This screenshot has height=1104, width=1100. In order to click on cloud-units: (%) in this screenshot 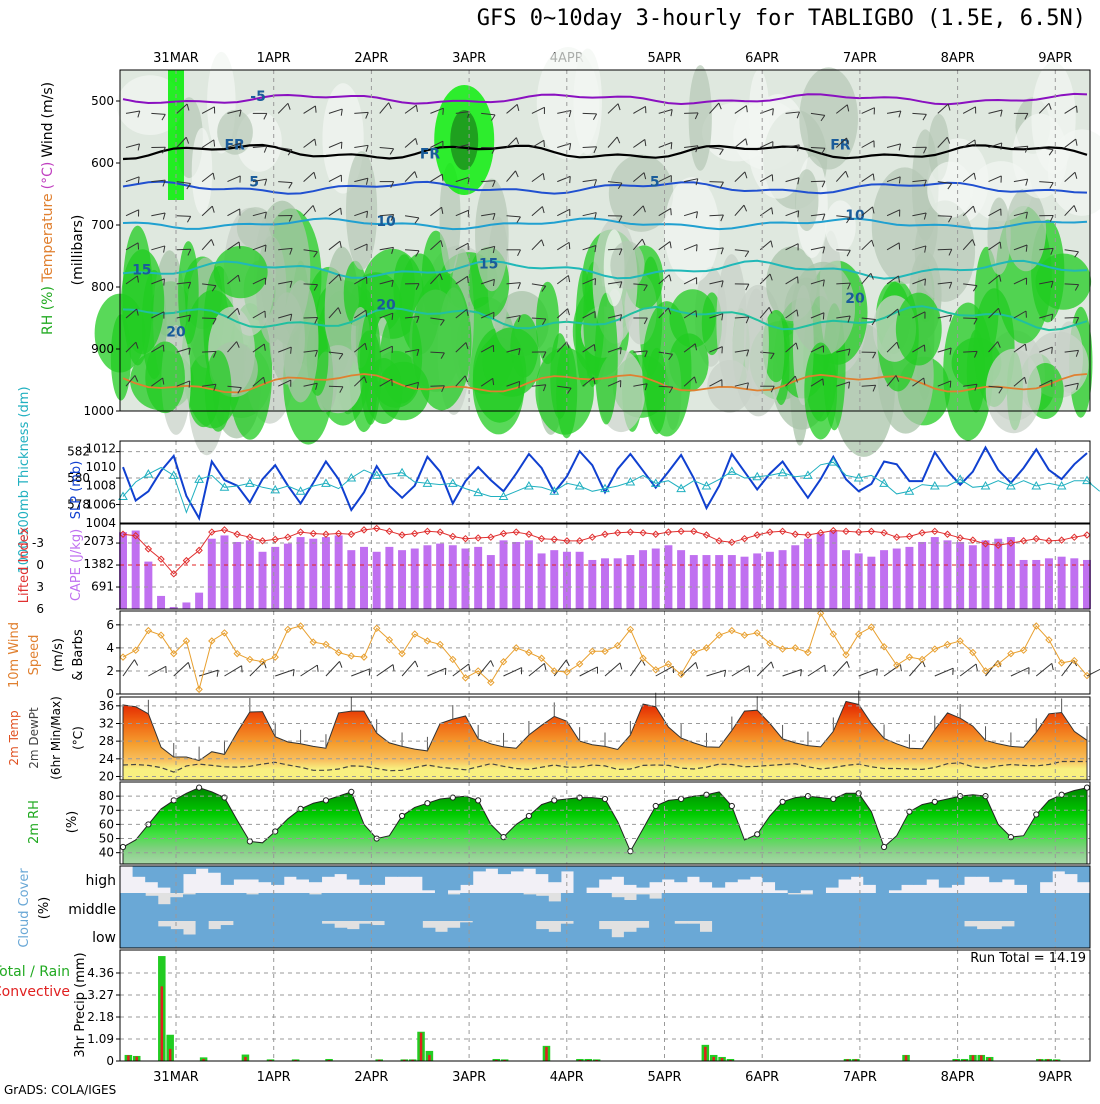, I will do `click(44, 908)`.